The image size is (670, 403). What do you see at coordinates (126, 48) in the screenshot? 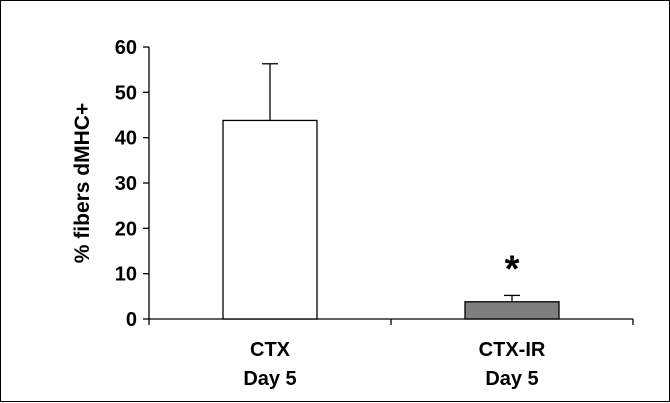
I see `y-tick-label: 60` at bounding box center [126, 48].